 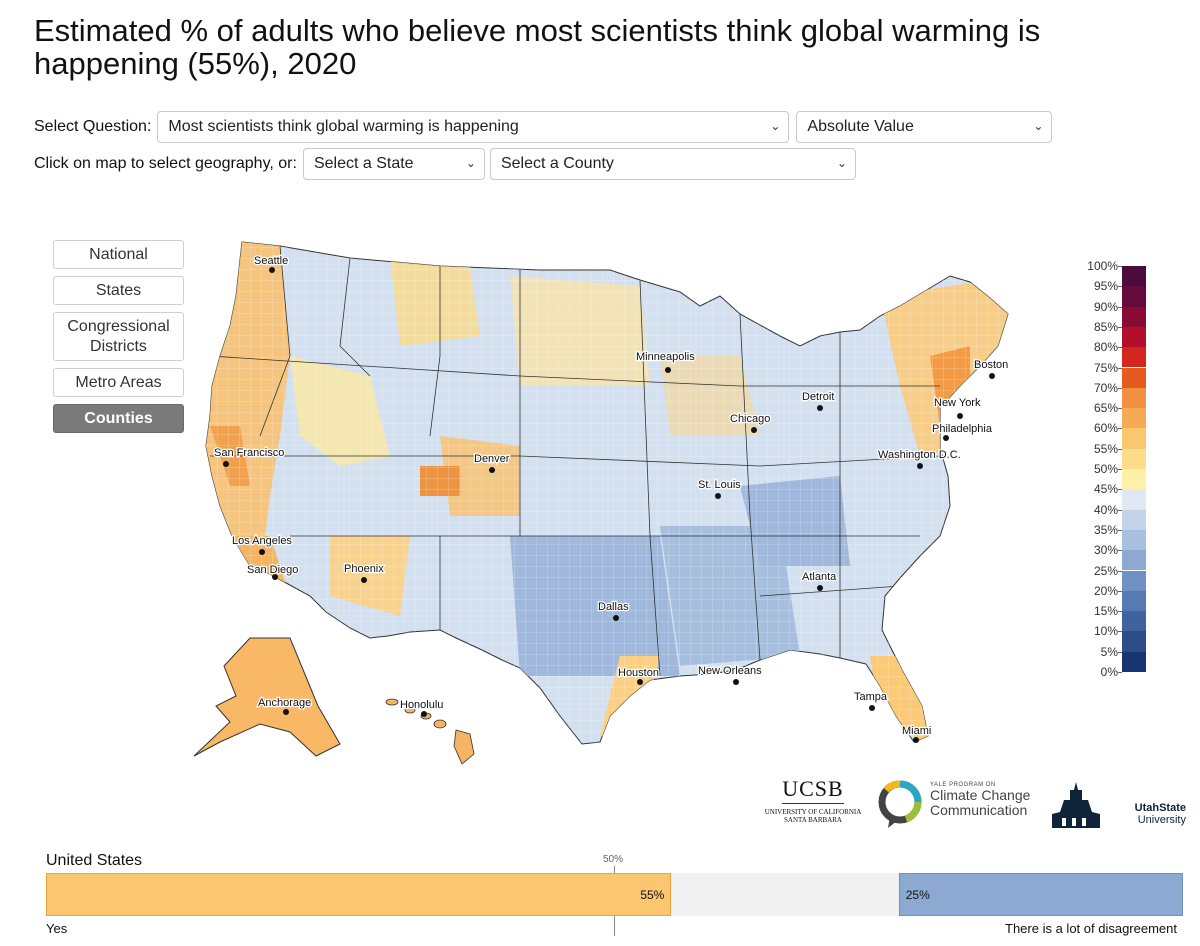 What do you see at coordinates (672, 164) in the screenshot?
I see `county-select: Select a County ⌄` at bounding box center [672, 164].